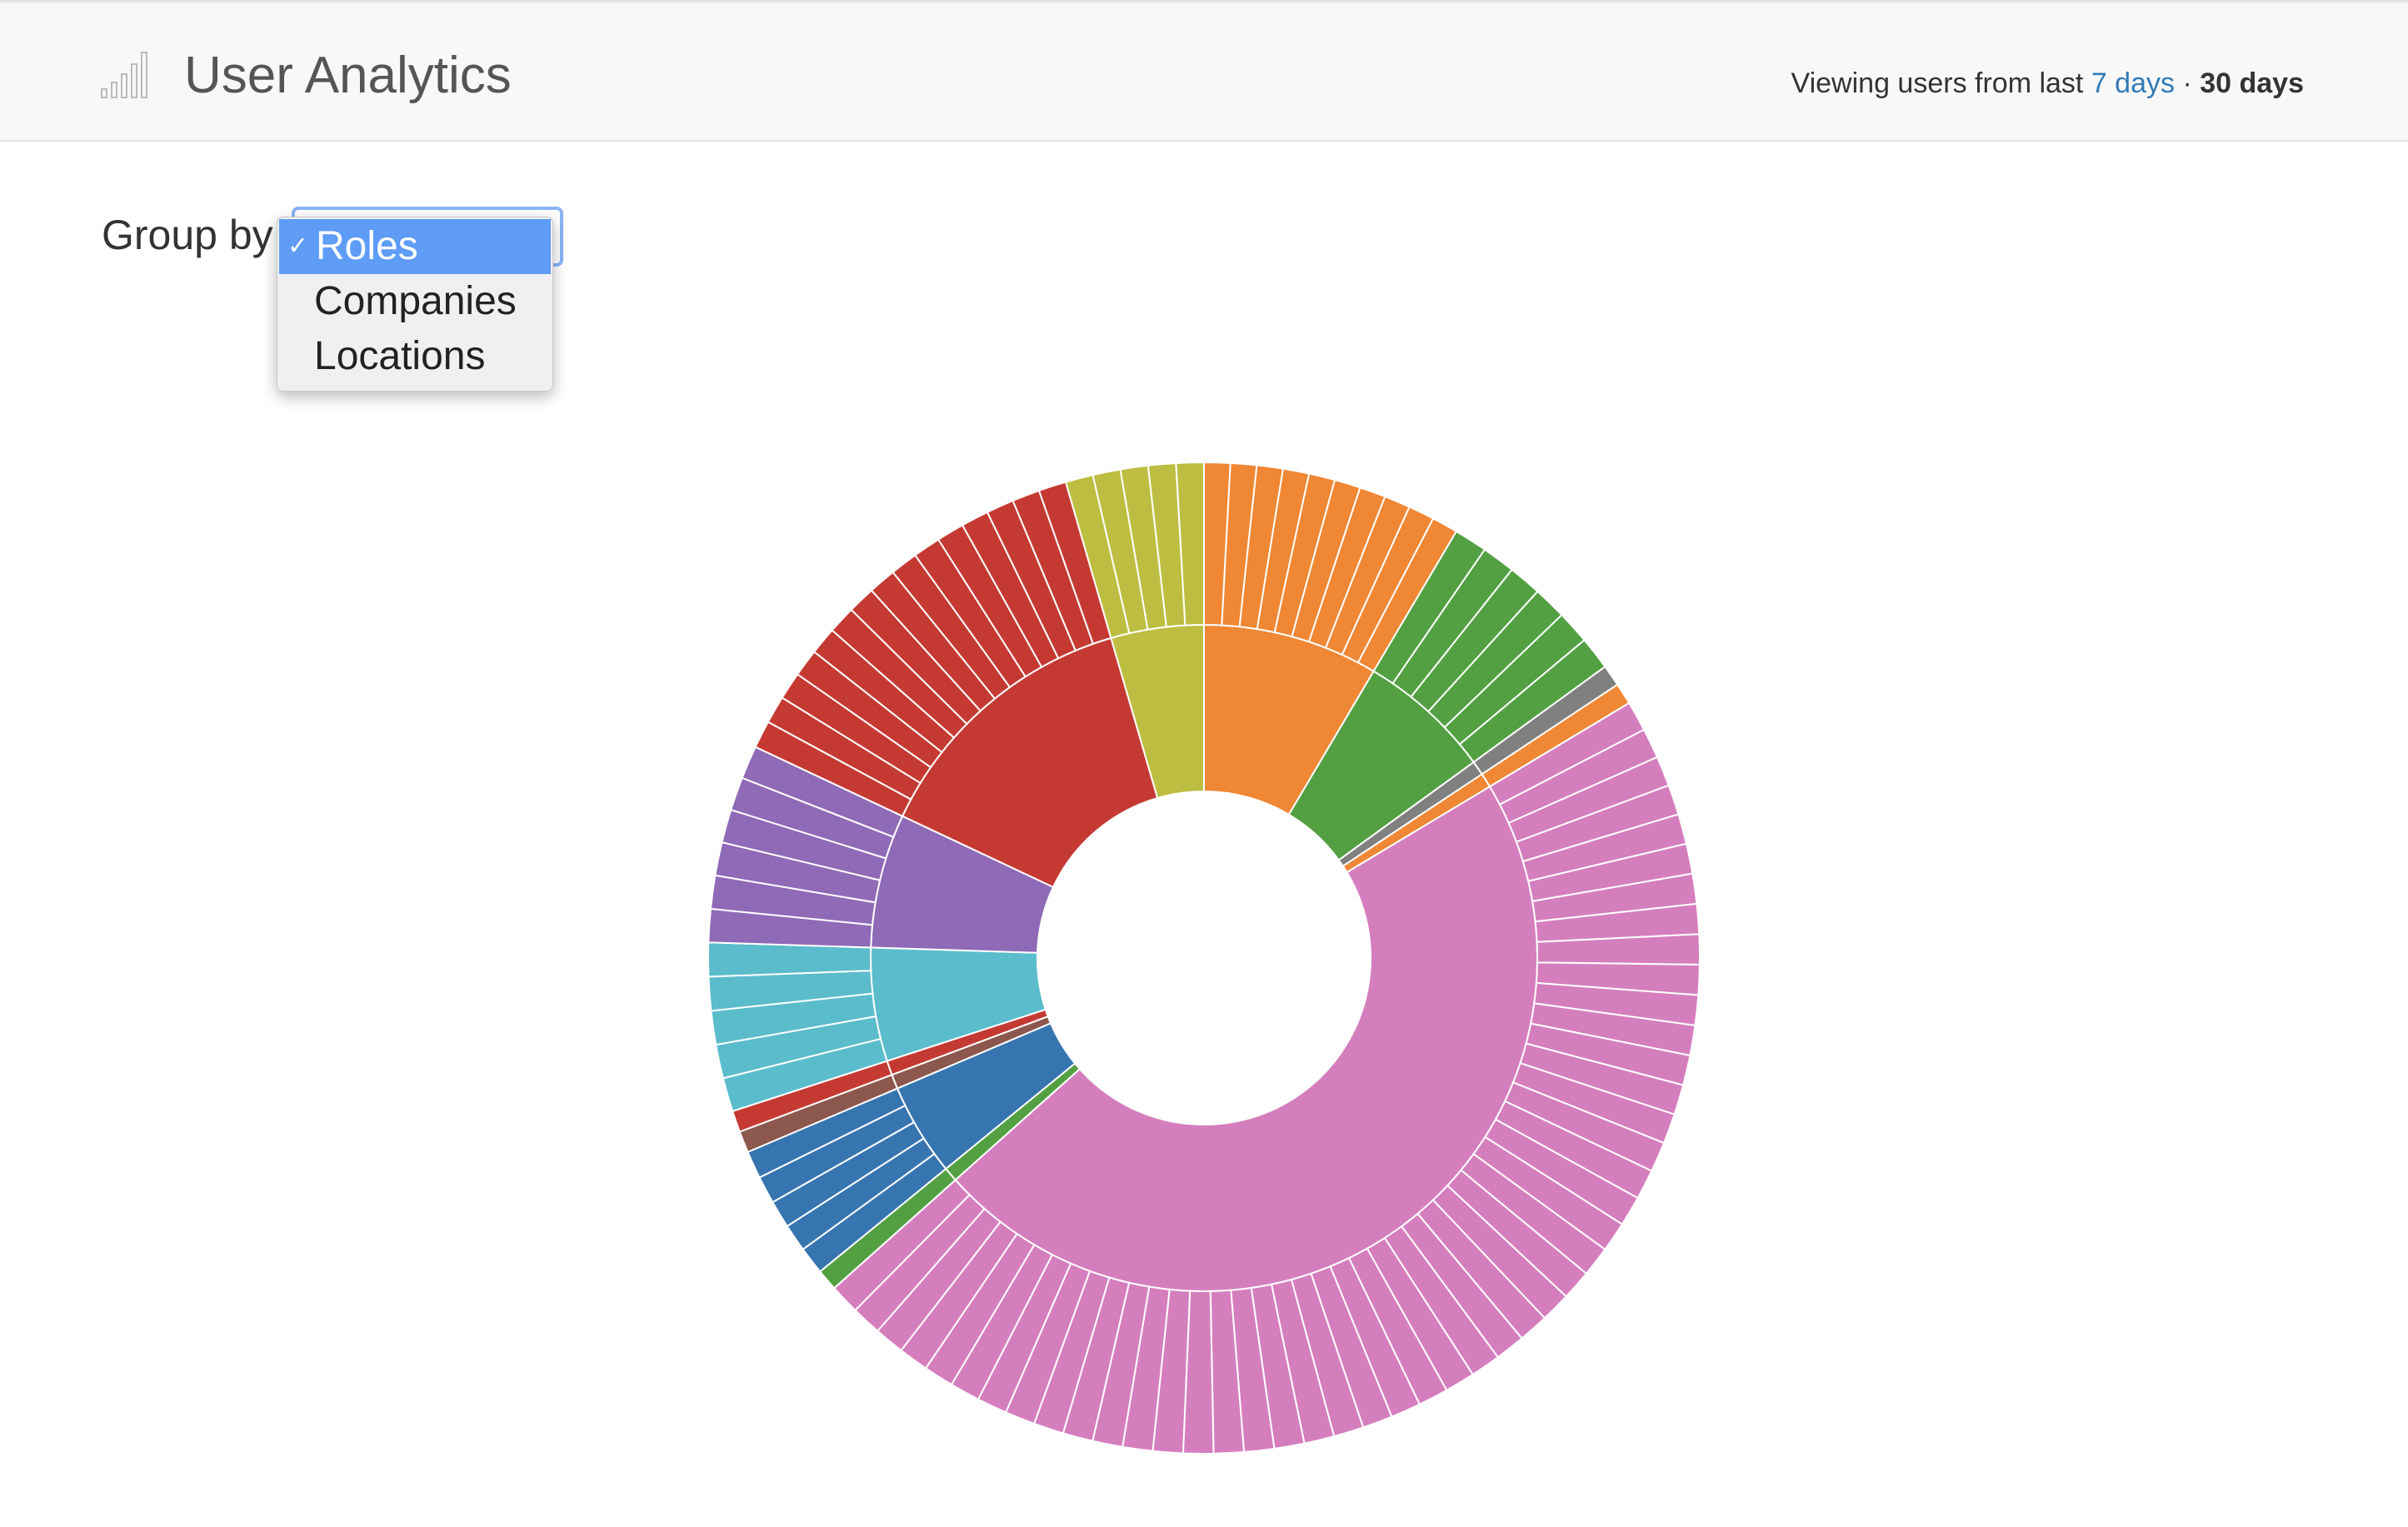 The image size is (2408, 1527). I want to click on range-prefix: Viewing users from last, so click(1937, 83).